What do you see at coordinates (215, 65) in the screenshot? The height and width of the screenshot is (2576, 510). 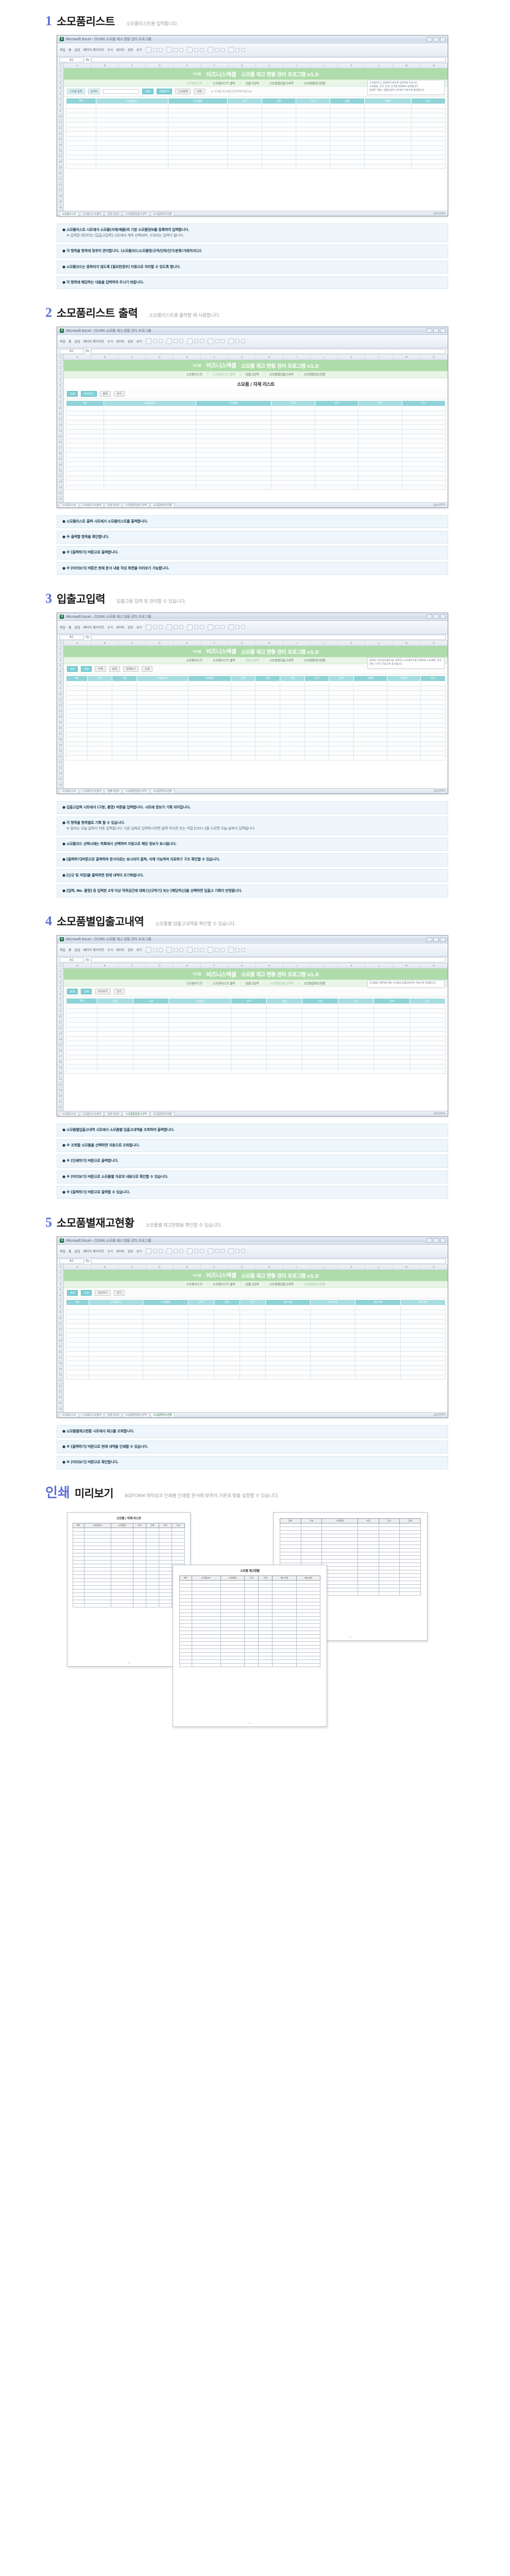 I see `column-header: F` at bounding box center [215, 65].